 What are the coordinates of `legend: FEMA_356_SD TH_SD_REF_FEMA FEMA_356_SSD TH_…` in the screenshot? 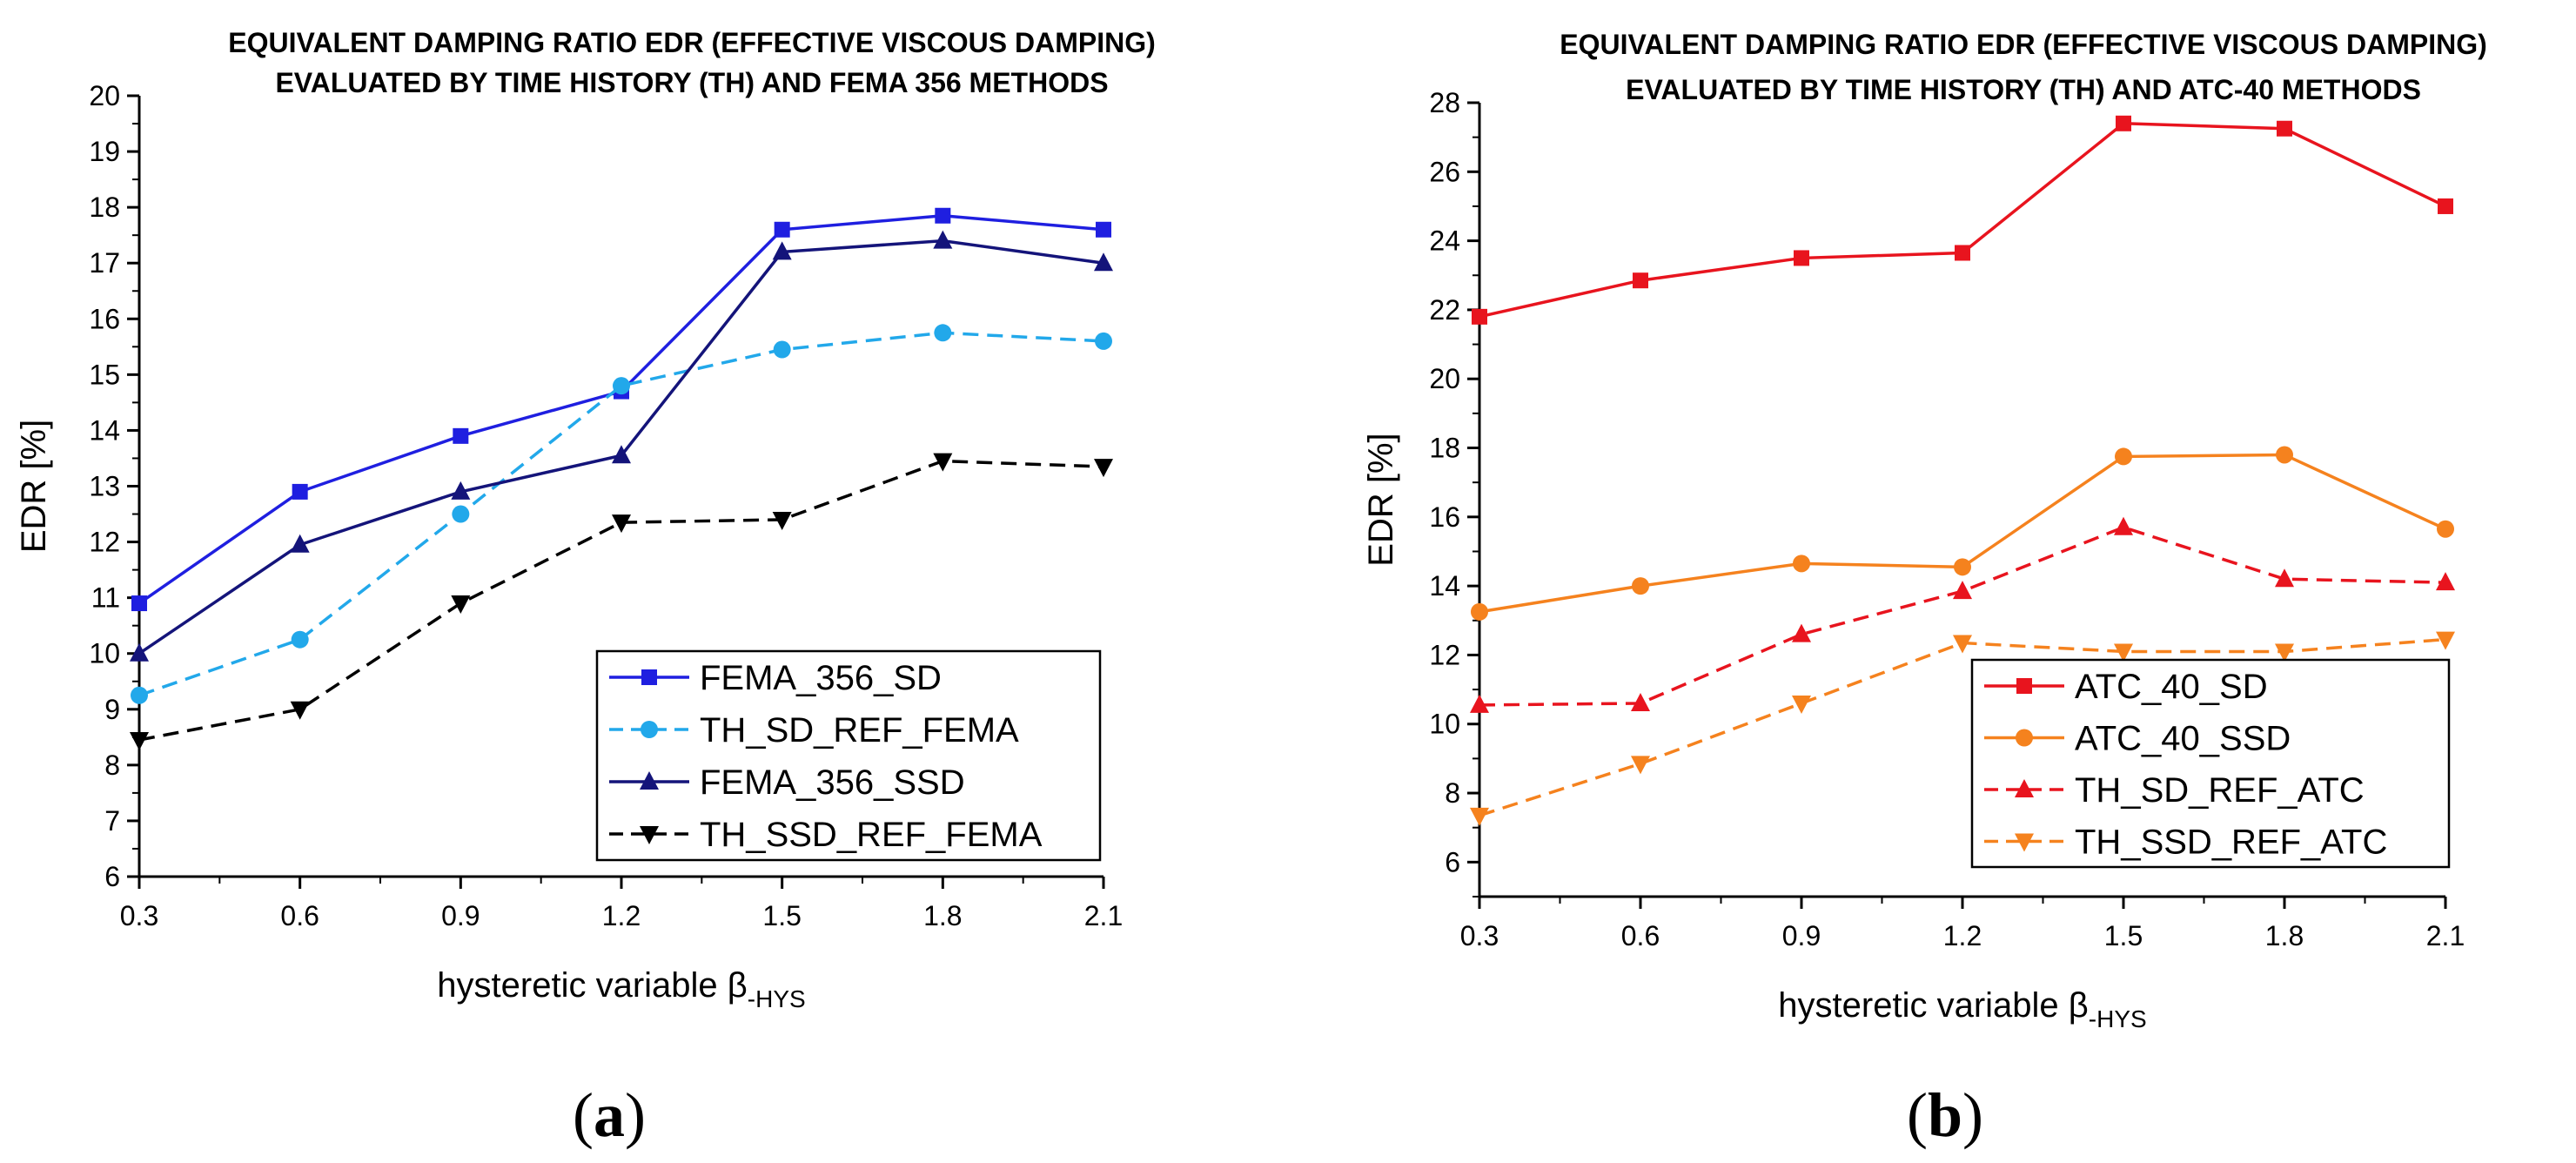 It's located at (849, 755).